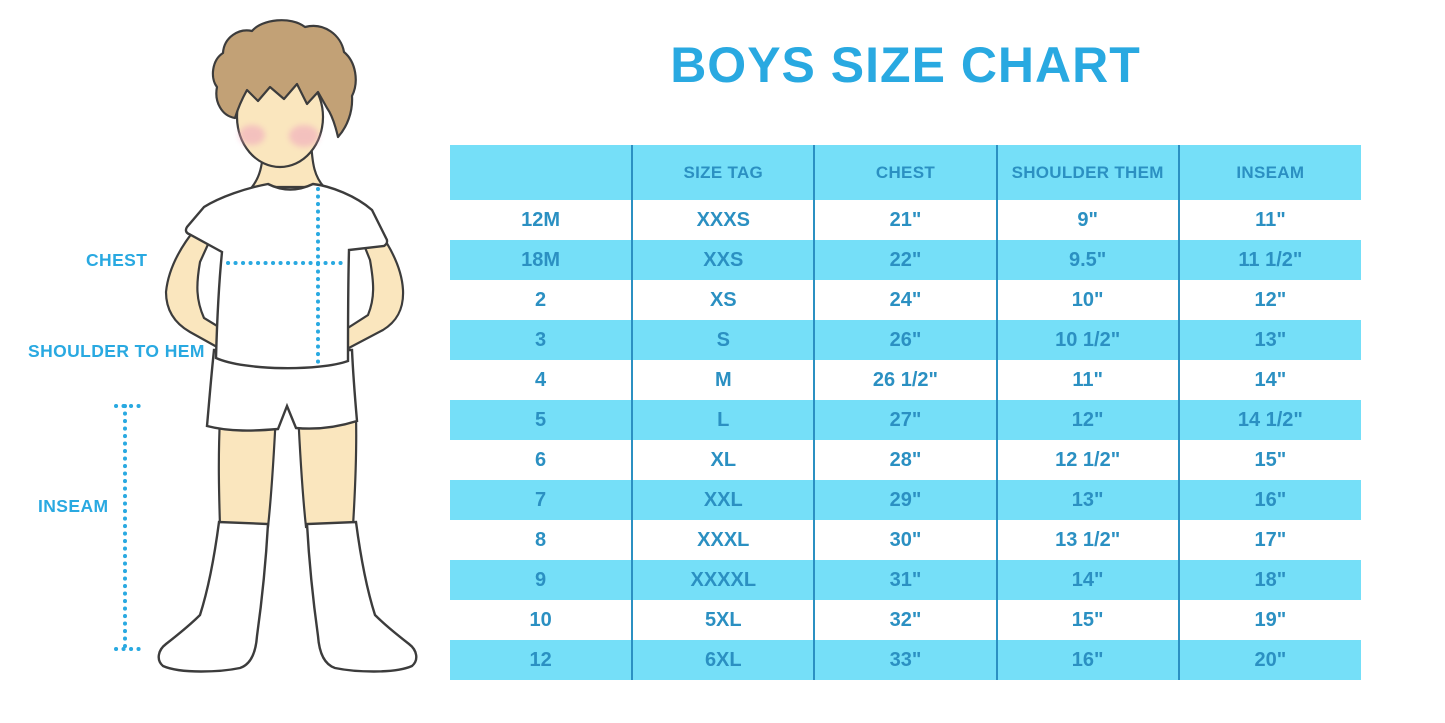  I want to click on inseam-label: INSEAM, so click(73, 506).